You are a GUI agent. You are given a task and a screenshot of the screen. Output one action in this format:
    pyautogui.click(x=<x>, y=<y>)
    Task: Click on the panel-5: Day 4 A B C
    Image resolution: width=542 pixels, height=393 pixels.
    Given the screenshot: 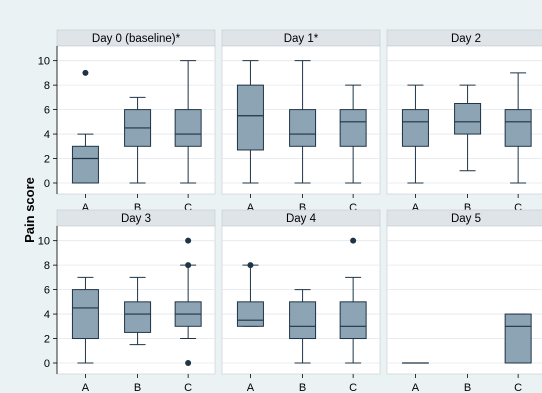 What is the action you would take?
    pyautogui.click(x=301, y=301)
    